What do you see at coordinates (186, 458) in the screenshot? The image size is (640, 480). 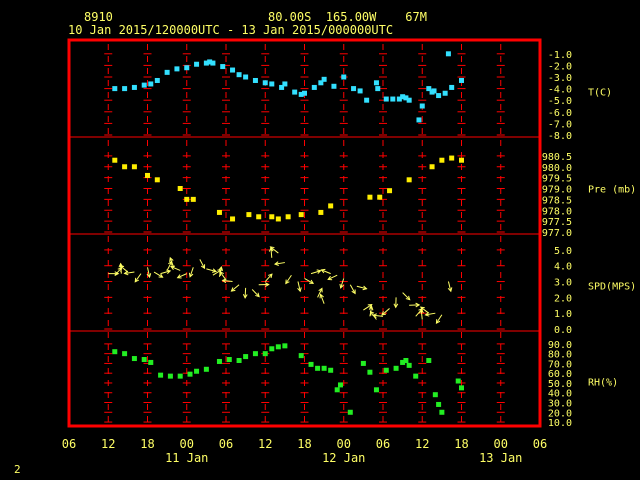 I see `day-label: 11 Jan` at bounding box center [186, 458].